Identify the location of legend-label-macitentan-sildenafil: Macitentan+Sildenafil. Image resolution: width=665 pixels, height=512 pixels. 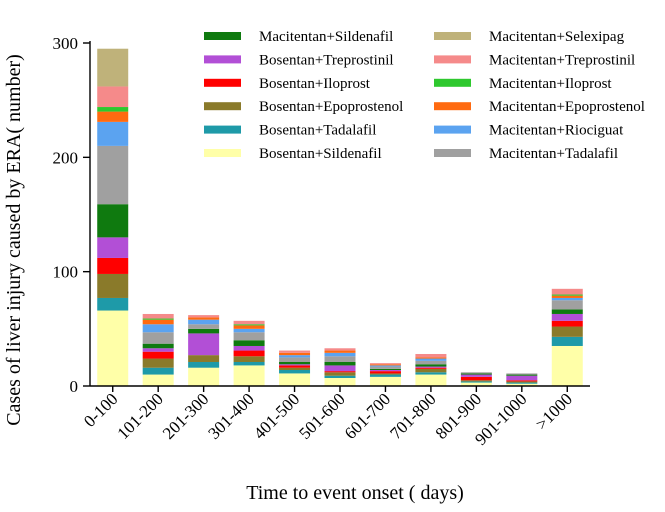
(326, 37).